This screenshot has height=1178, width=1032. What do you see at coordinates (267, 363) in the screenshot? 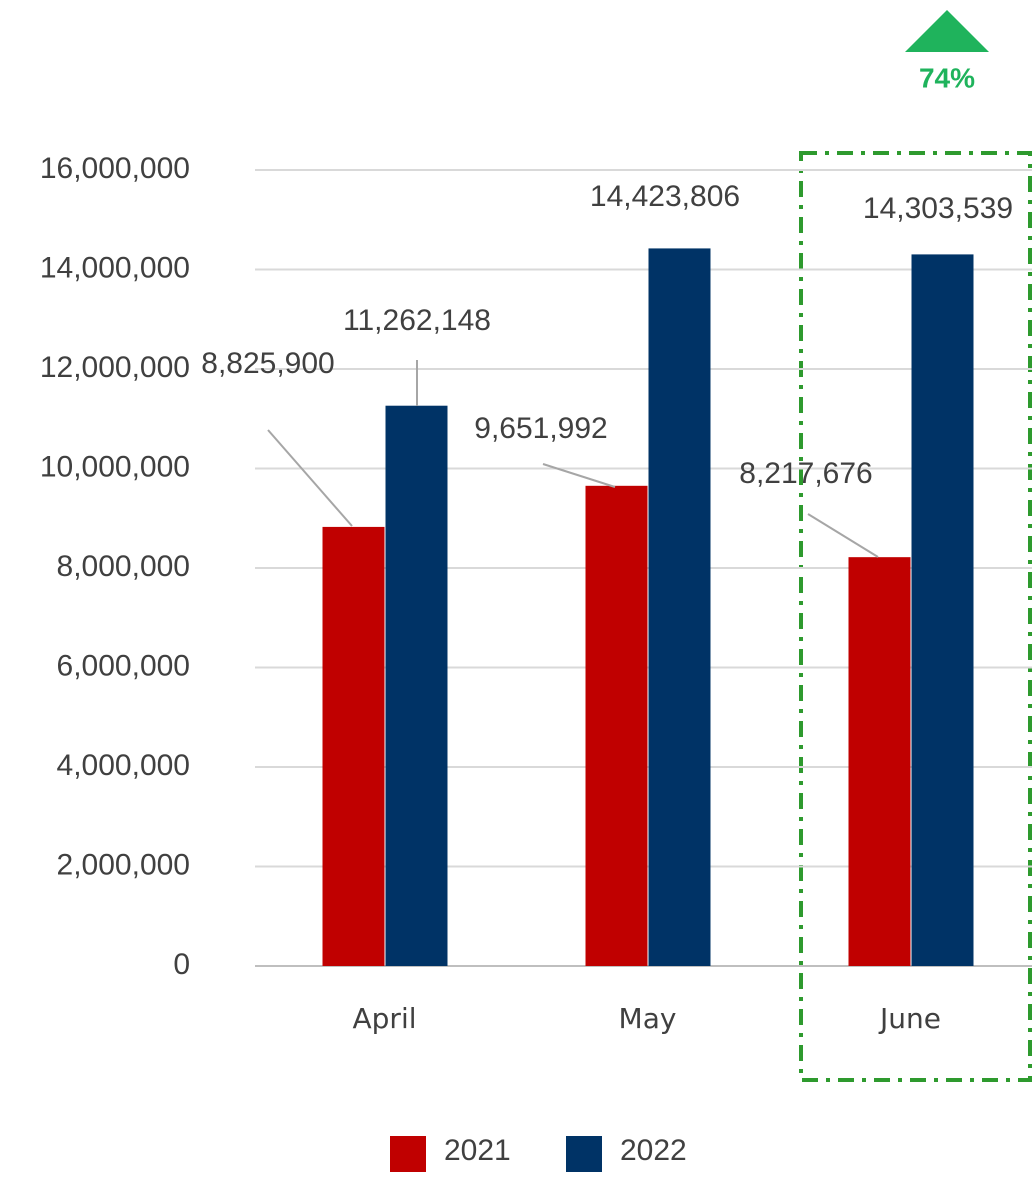
I see `data-label: 8,825,900` at bounding box center [267, 363].